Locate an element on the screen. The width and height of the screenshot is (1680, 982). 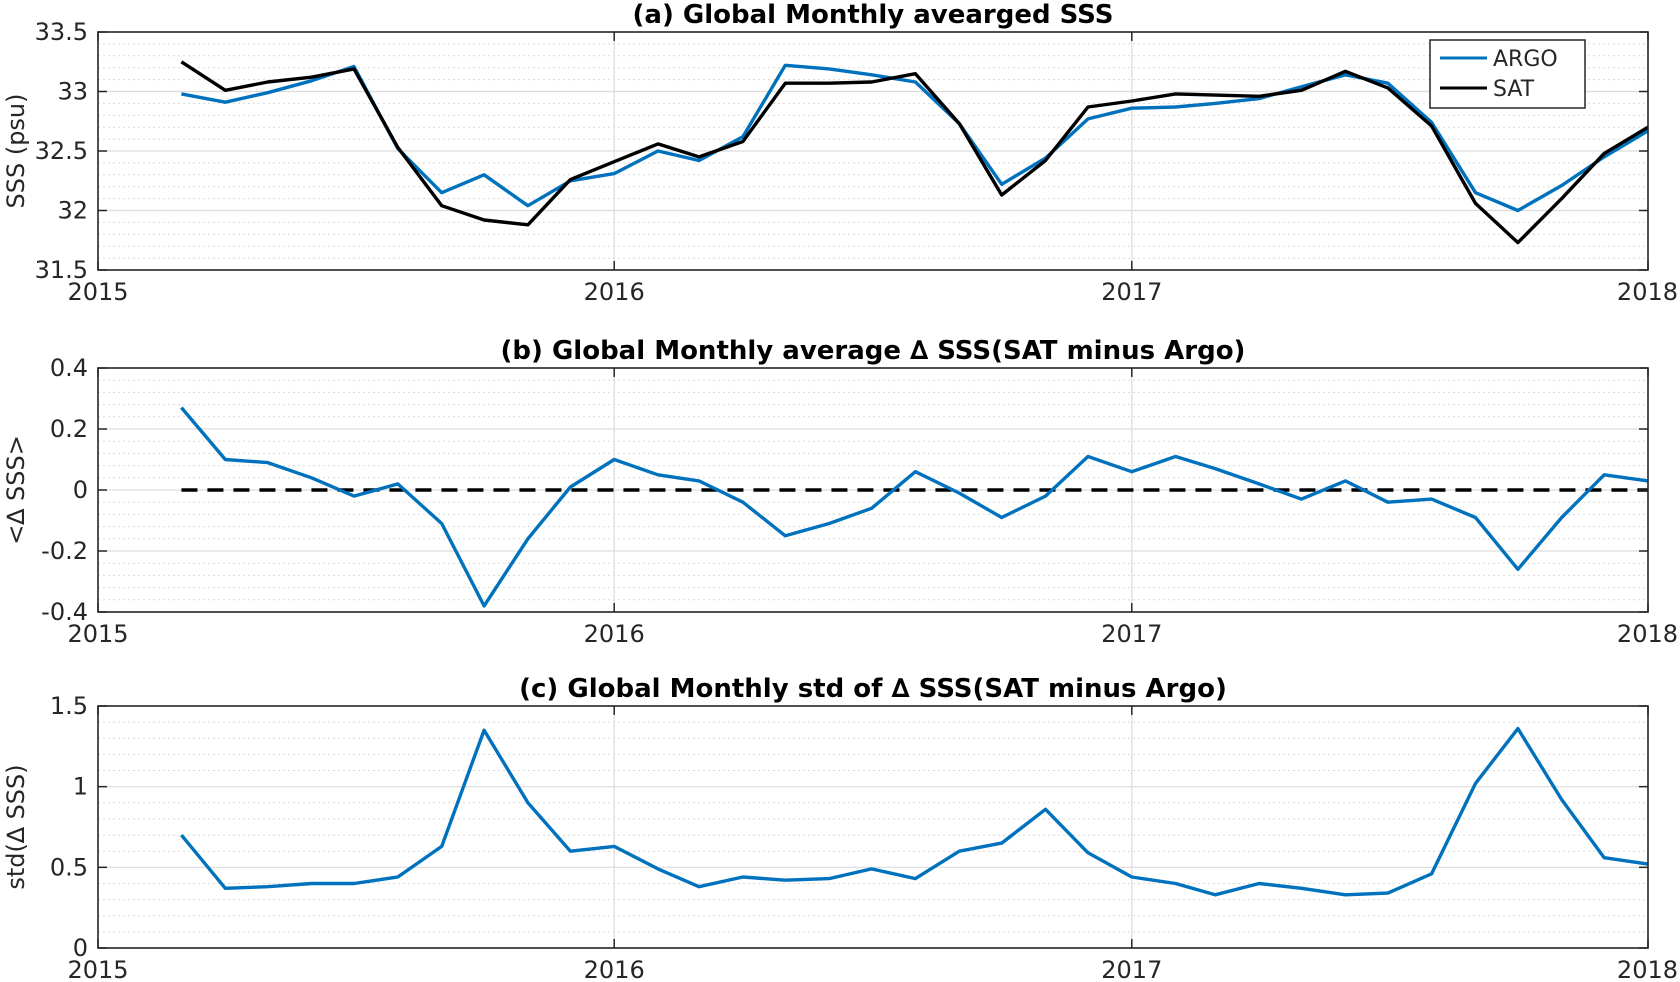
y-tick-label: 0.4 is located at coordinates (69, 368).